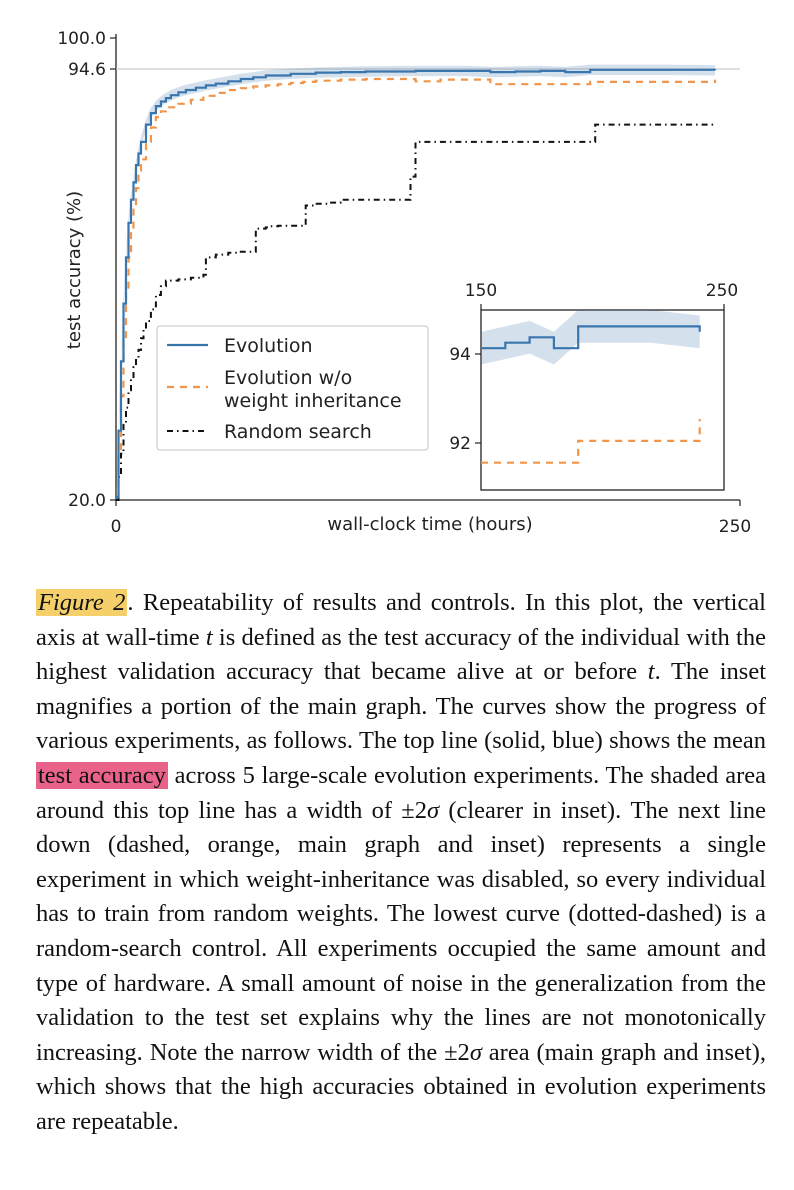  I want to click on legend-label-evolution: Evolution, so click(268, 346).